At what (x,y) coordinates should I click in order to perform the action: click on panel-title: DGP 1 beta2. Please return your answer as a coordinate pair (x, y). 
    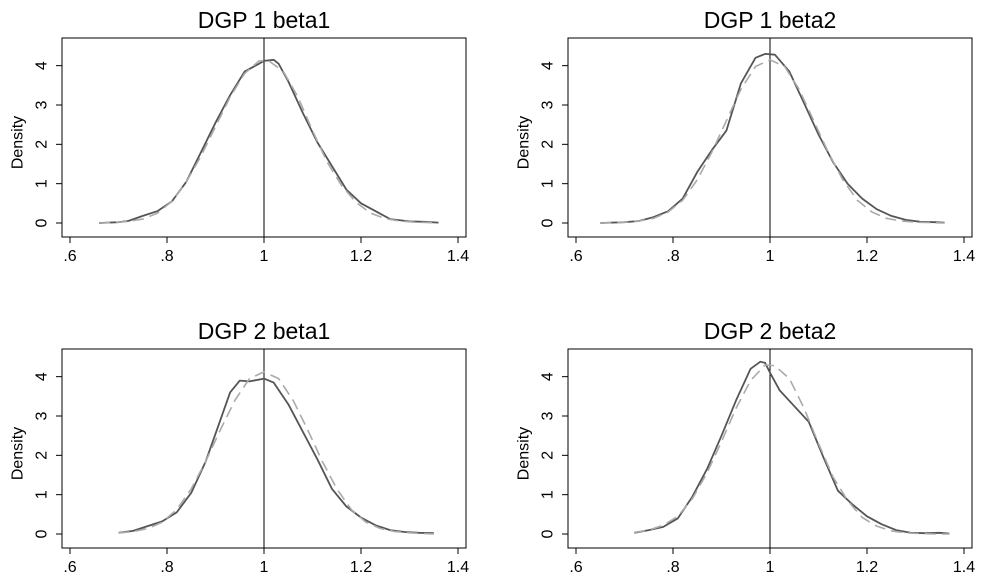
    Looking at the image, I should click on (770, 20).